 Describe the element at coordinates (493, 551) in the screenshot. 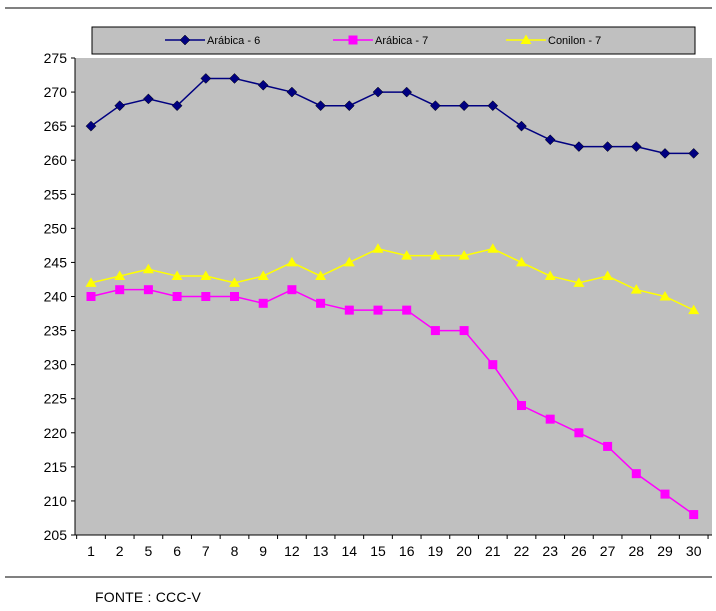

I see `x-tick-label: 21` at that location.